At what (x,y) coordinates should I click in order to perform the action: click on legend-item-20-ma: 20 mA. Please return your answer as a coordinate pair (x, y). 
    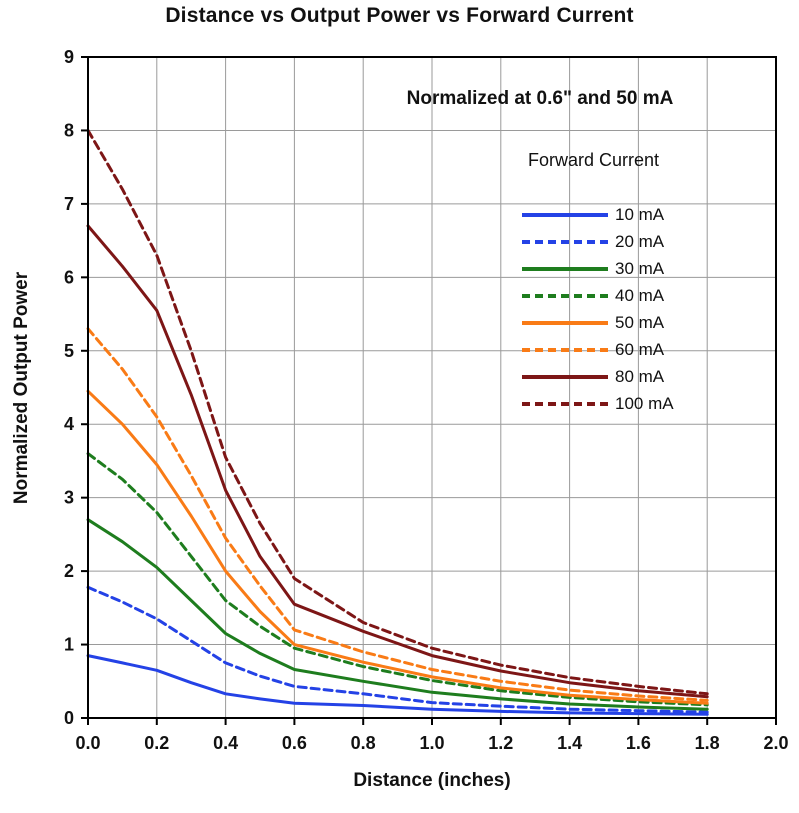
    Looking at the image, I should click on (598, 241).